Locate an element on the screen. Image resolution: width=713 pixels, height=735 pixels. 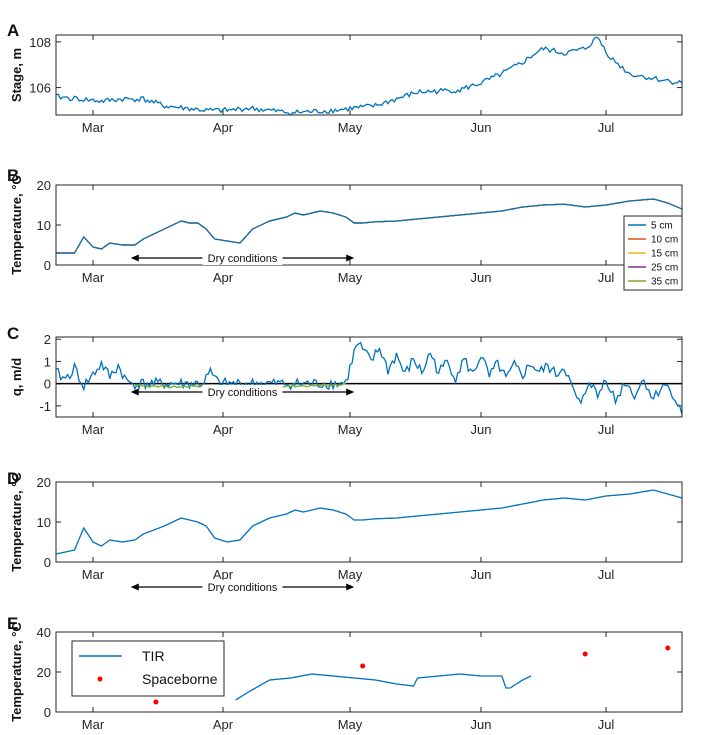
legend-label-tir: TIR is located at coordinates (153, 656).